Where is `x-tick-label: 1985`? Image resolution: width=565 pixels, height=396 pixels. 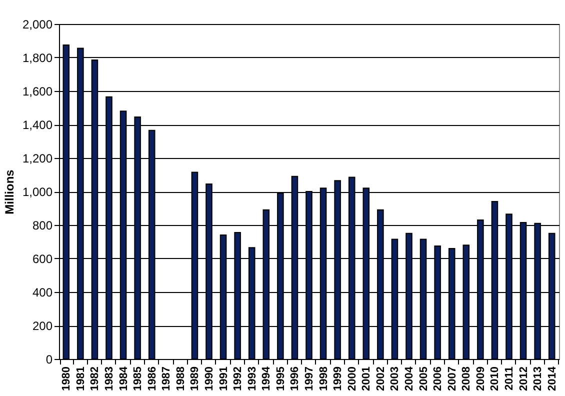 x-tick-label: 1985 is located at coordinates (138, 378).